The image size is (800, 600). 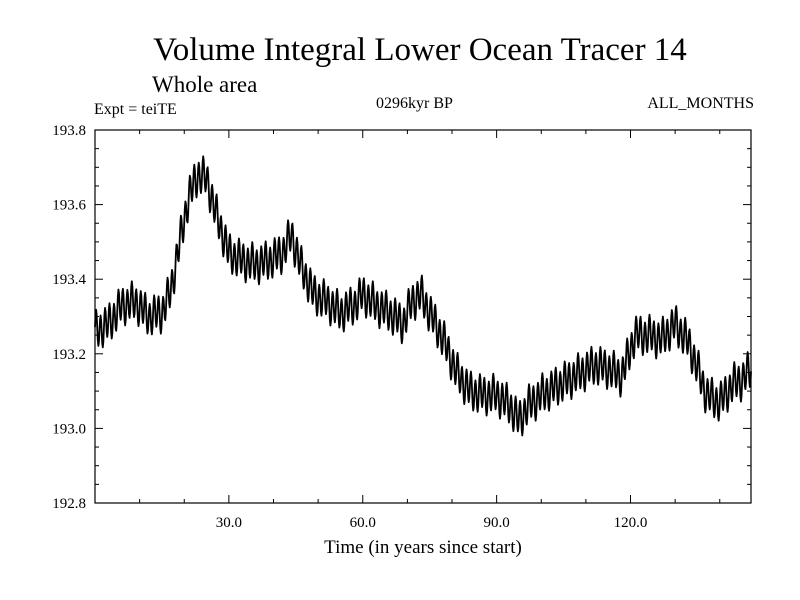 I want to click on x-tick-label: 30.0, so click(x=229, y=523).